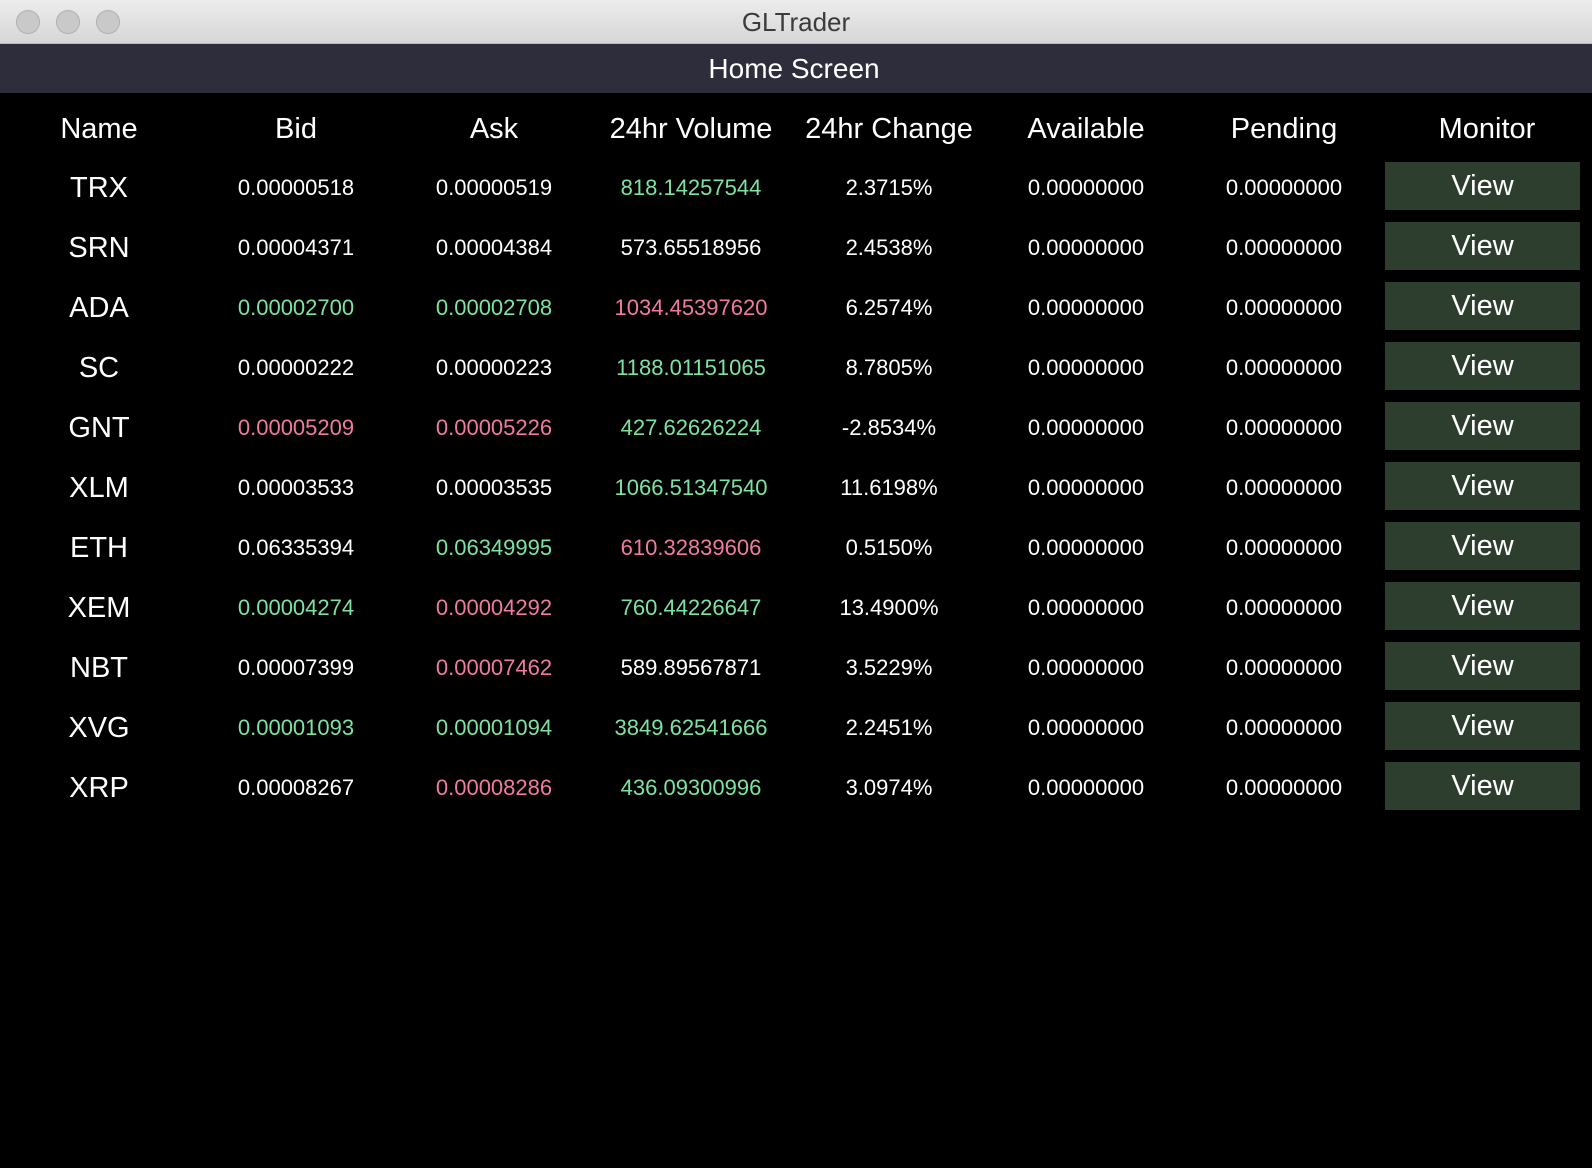 This screenshot has height=1168, width=1592. Describe the element at coordinates (494, 247) in the screenshot. I see `ask-value: 0.00004384` at that location.